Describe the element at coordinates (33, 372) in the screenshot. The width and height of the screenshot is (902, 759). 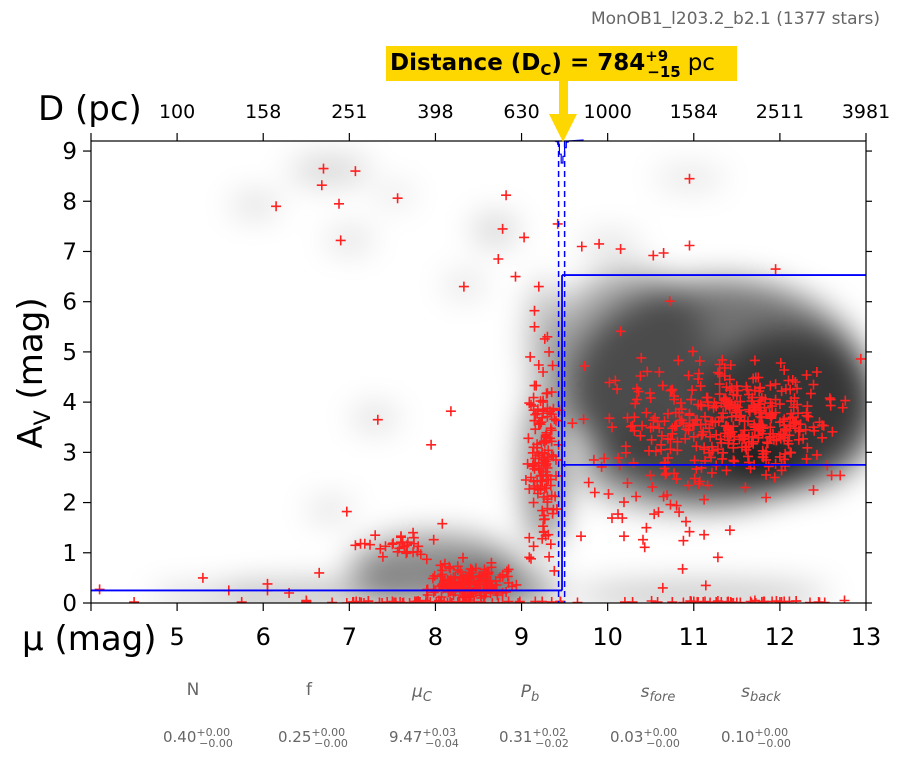
I see `y-axis-label: AV (mag)` at that location.